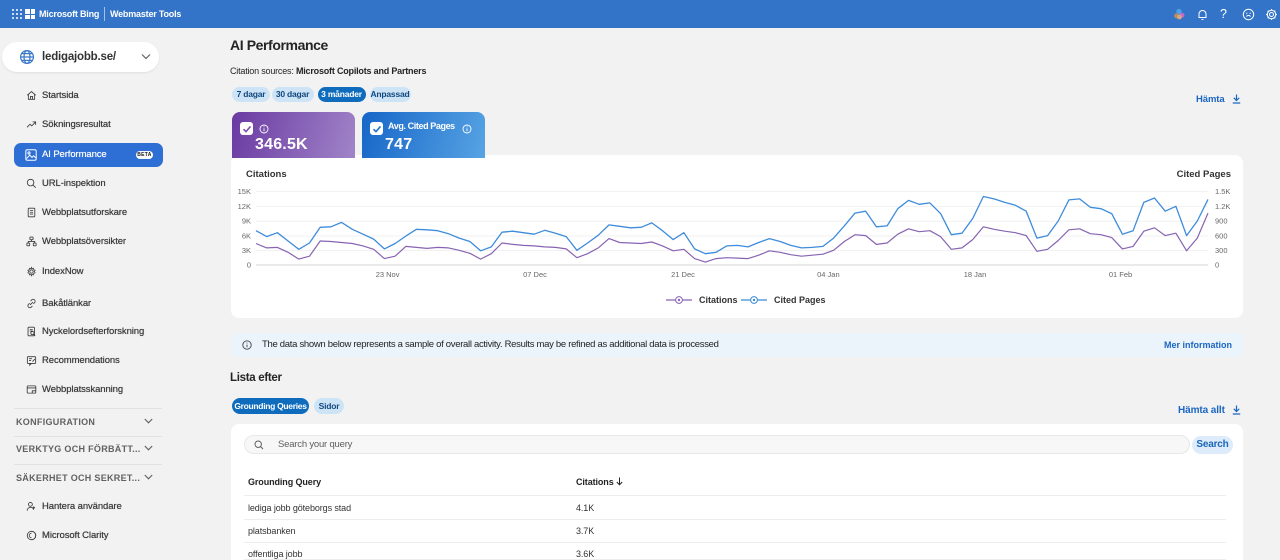  Describe the element at coordinates (1222, 191) in the screenshot. I see `svg-text: 1.5K` at that location.